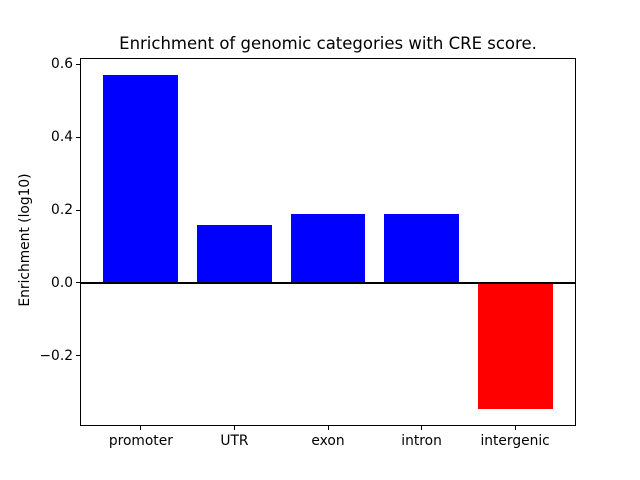  What do you see at coordinates (62, 282) in the screenshot?
I see `y-tick-label: 0.0` at bounding box center [62, 282].